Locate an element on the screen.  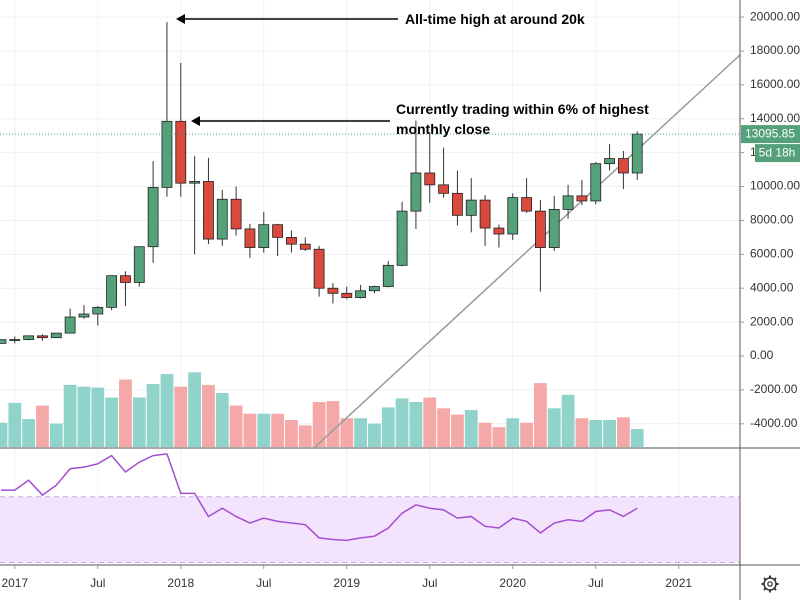
y-tick-label: 18000.00 is located at coordinates (775, 50).